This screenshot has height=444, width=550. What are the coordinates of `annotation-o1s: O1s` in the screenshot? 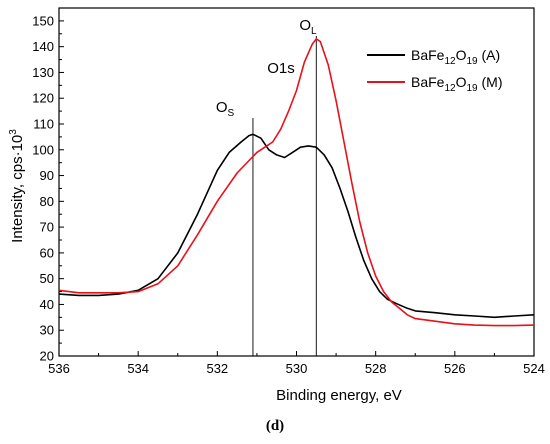 It's located at (281, 68).